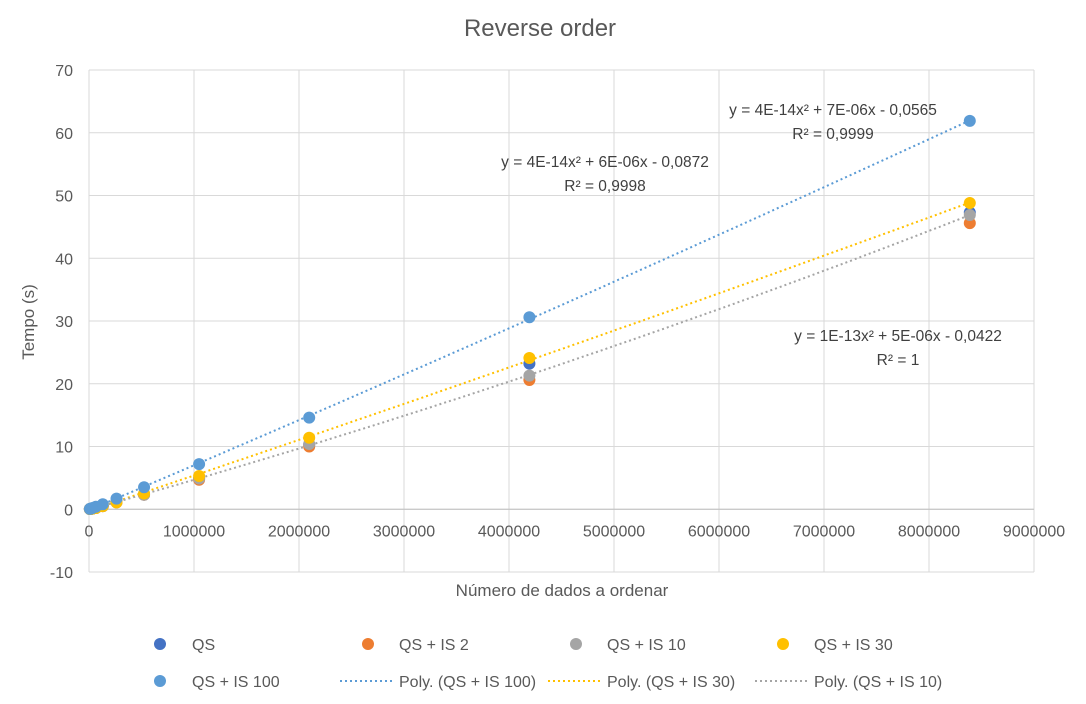 The height and width of the screenshot is (704, 1086). I want to click on legend-label-poly-is100: Poly. (QS + IS 100), so click(467, 682).